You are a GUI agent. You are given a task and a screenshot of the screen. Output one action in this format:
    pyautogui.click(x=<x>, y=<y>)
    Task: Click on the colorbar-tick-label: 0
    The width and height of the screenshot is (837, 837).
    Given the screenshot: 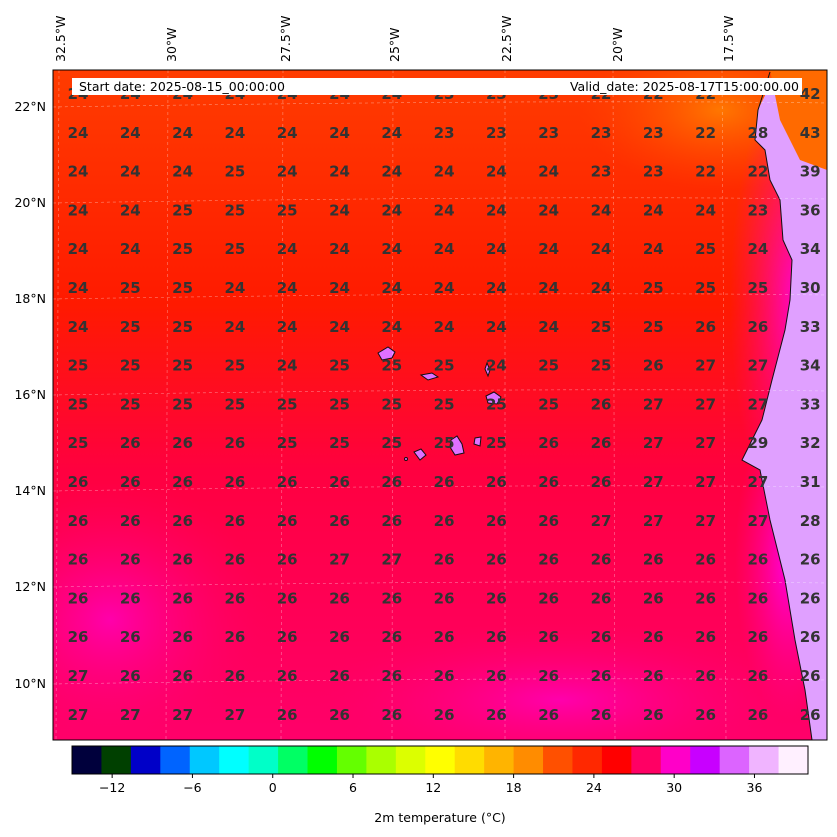 What is the action you would take?
    pyautogui.click(x=273, y=787)
    